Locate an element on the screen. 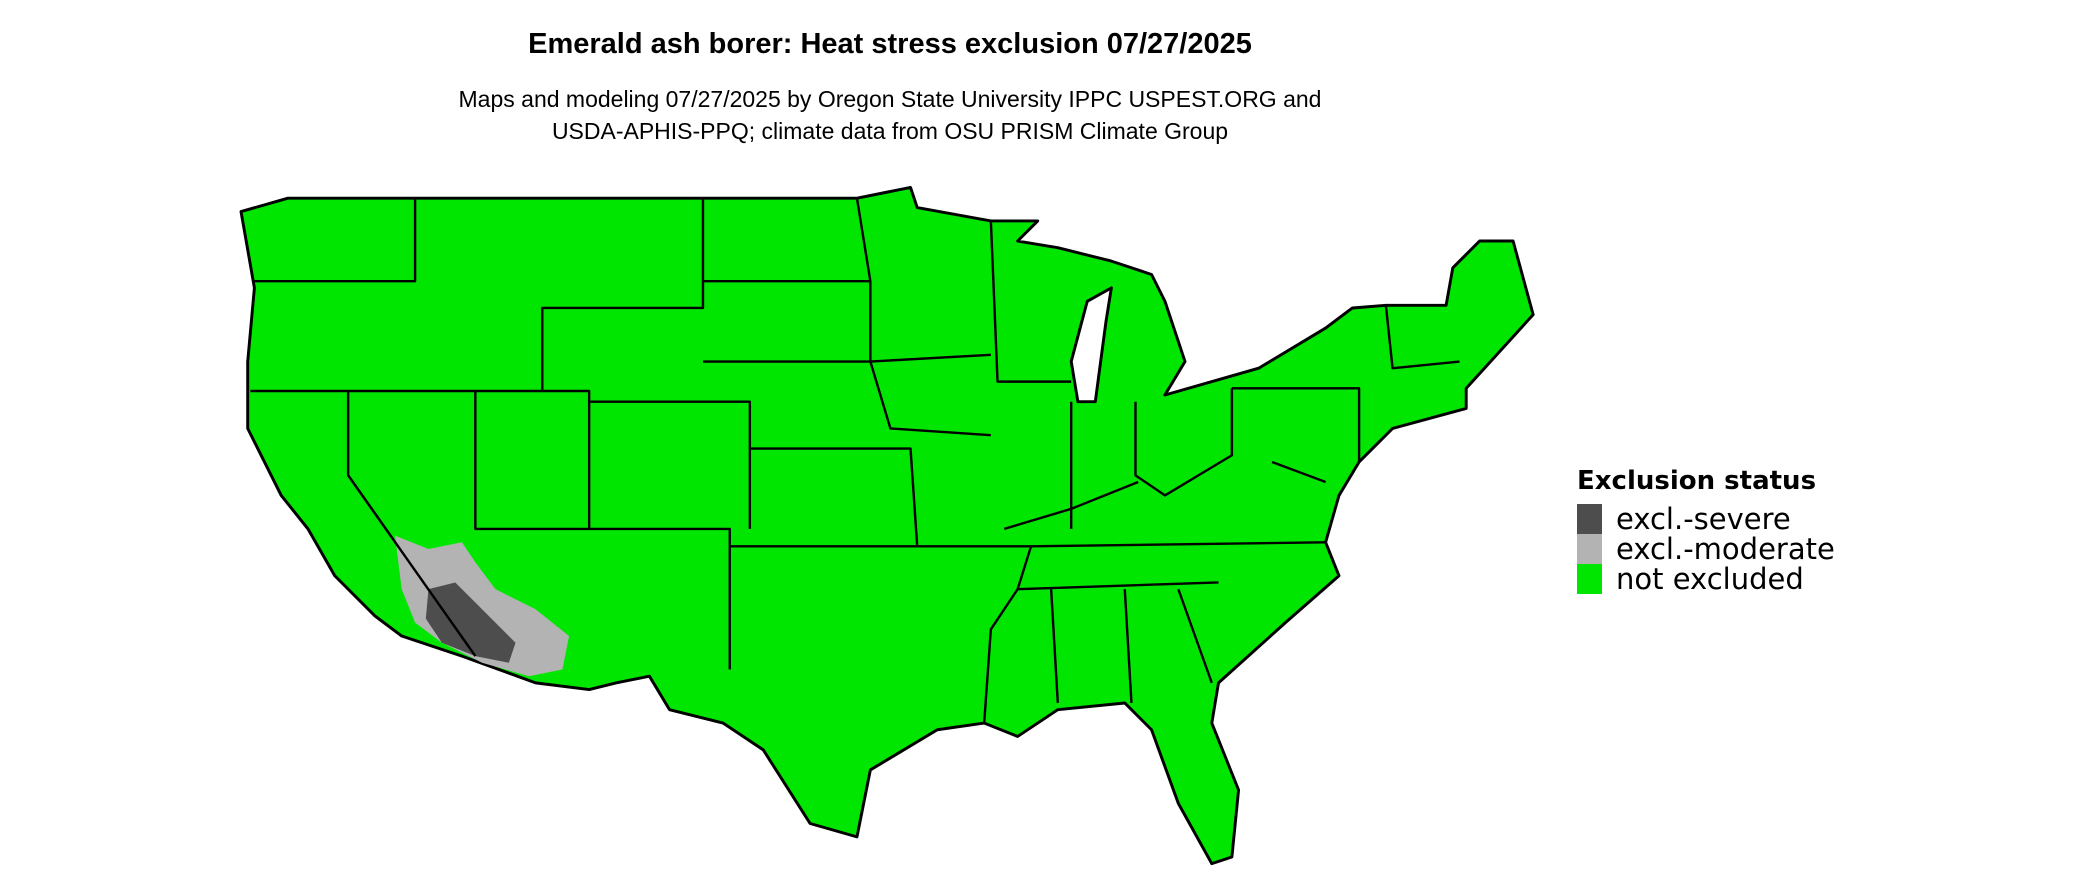 The width and height of the screenshot is (2100, 892). severe-exclusion-area is located at coordinates (470, 622).